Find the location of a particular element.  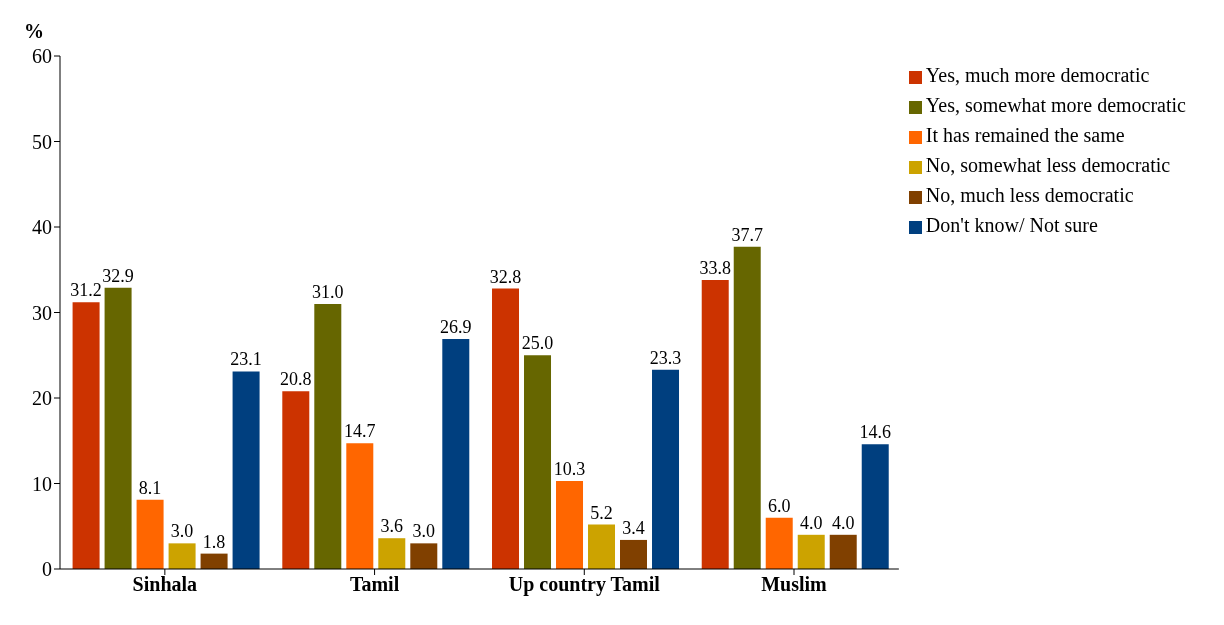

text: 1.8 is located at coordinates (214, 541).